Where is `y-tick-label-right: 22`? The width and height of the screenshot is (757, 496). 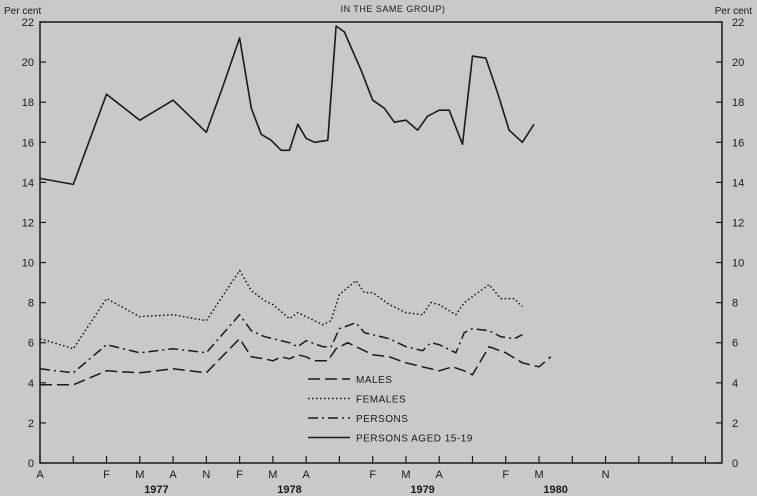 y-tick-label-right: 22 is located at coordinates (738, 23).